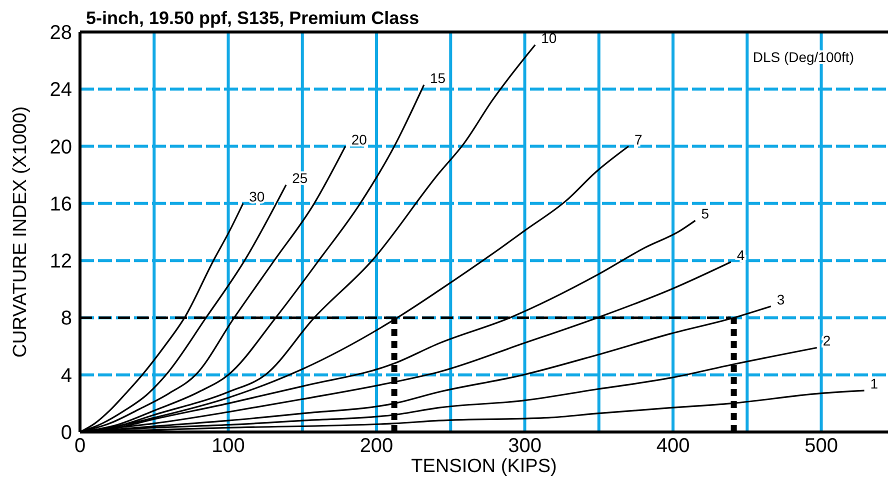 The width and height of the screenshot is (890, 480). What do you see at coordinates (80, 446) in the screenshot?
I see `x-tick-label: 0` at bounding box center [80, 446].